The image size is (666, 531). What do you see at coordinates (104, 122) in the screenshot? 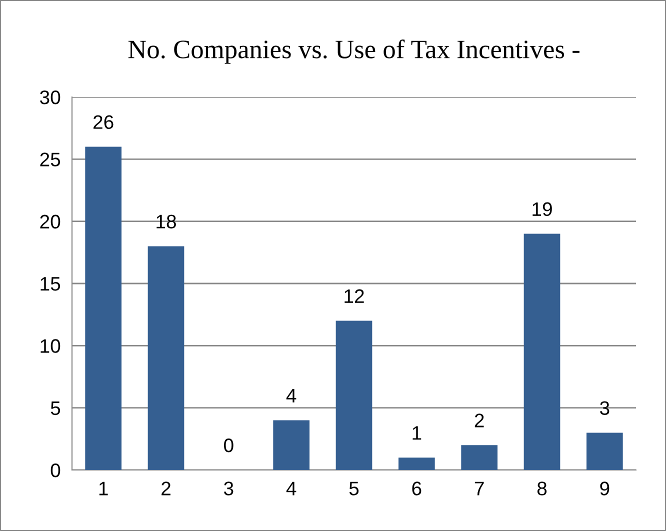
I see `data-label: 26` at bounding box center [104, 122].